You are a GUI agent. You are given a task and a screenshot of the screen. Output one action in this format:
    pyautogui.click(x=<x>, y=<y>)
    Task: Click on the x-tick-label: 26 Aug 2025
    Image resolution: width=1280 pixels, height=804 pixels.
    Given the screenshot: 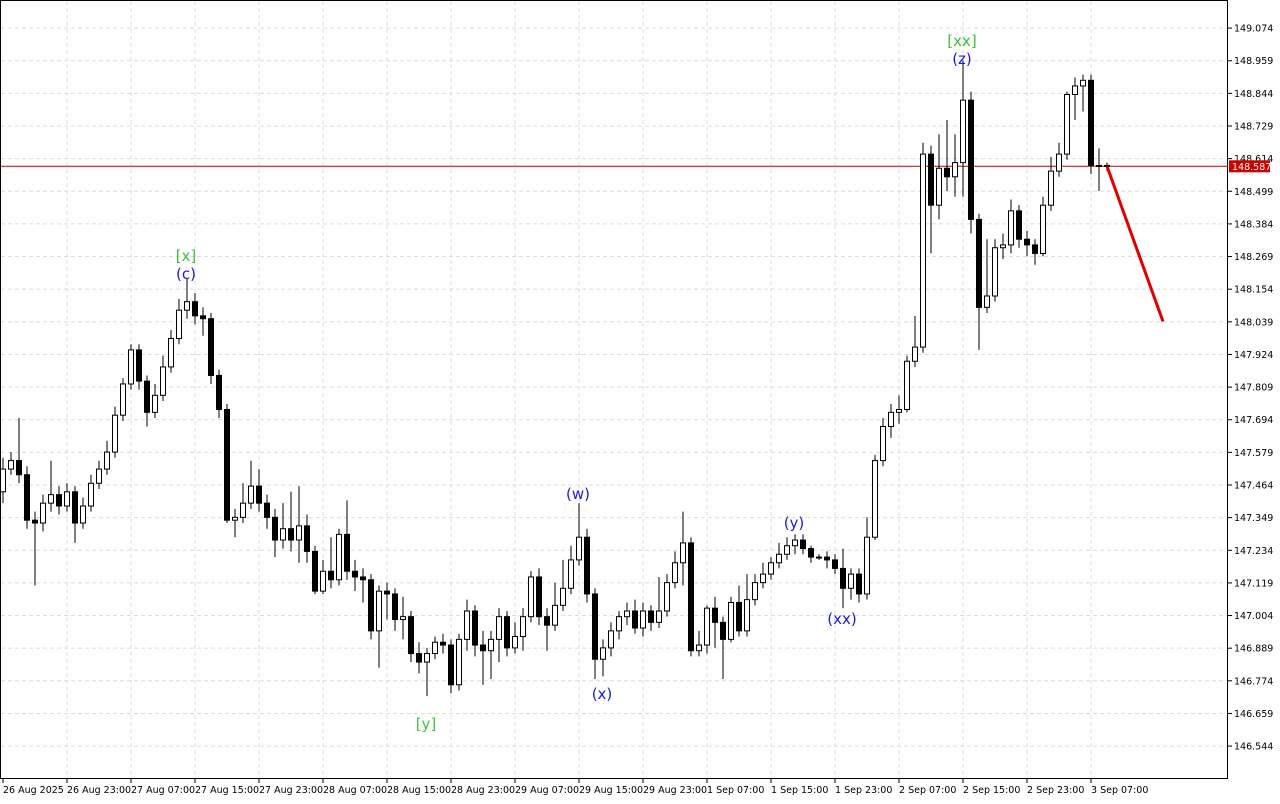 What is the action you would take?
    pyautogui.click(x=33, y=790)
    